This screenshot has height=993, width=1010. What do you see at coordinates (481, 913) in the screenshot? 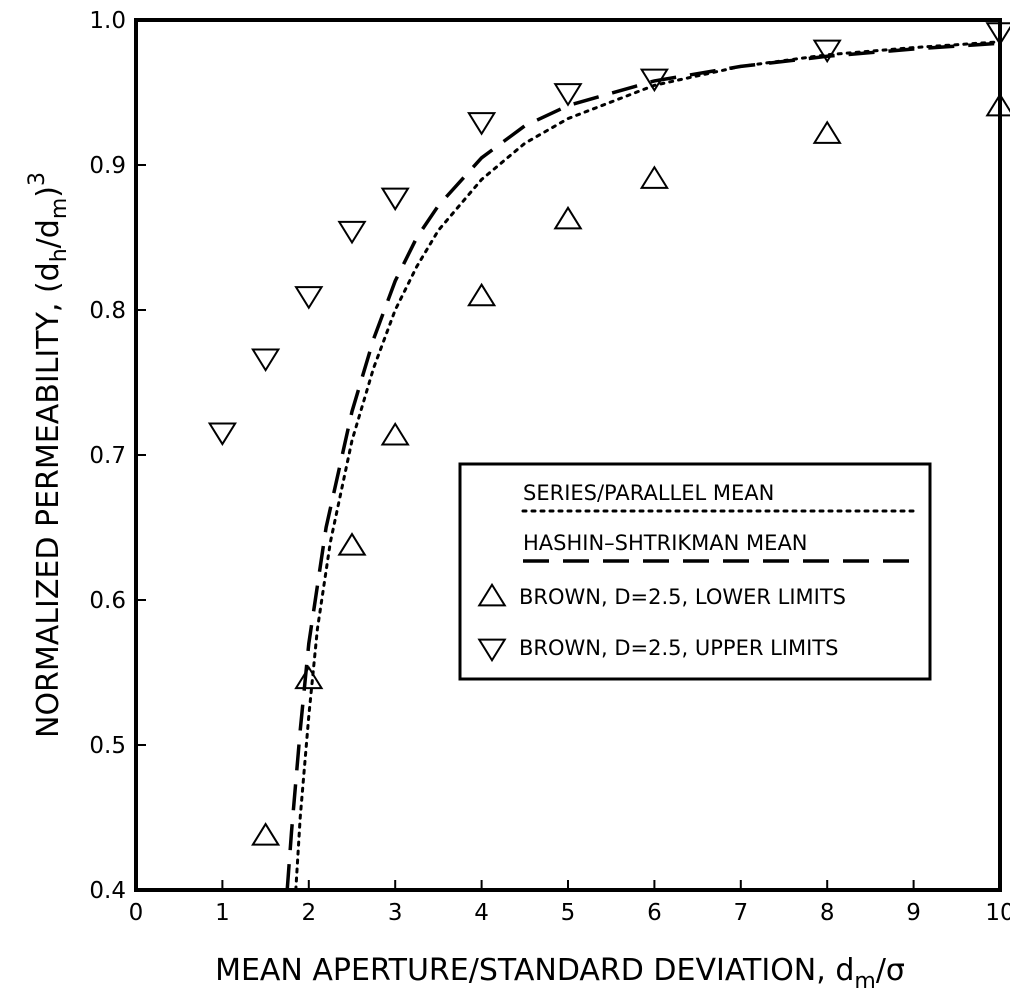
I see `x-tick-label: 4` at bounding box center [481, 913].